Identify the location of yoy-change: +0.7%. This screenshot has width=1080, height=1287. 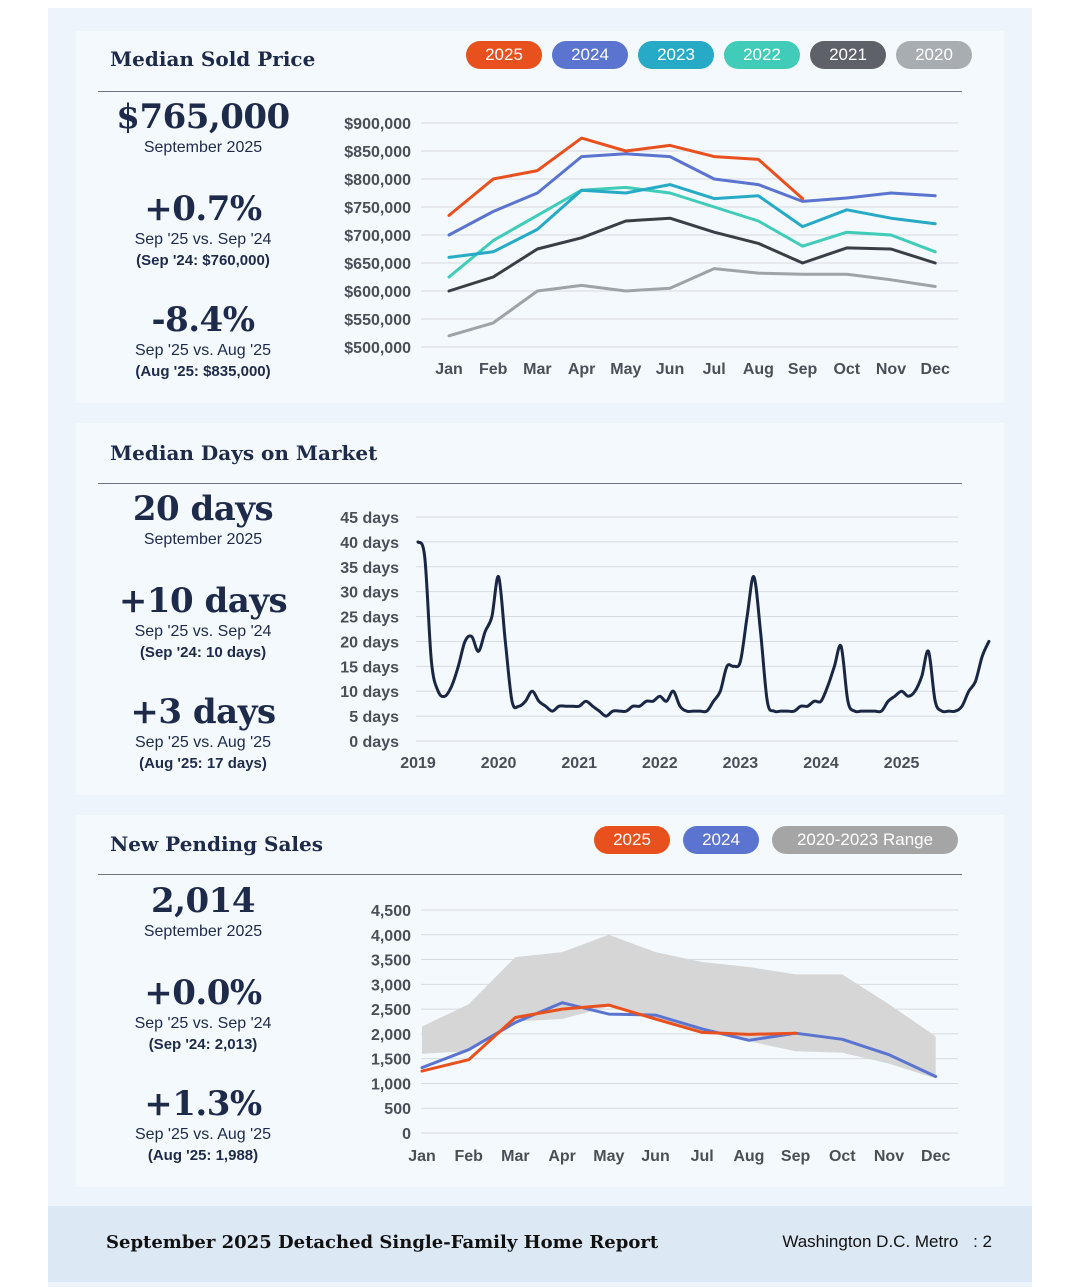
(203, 209).